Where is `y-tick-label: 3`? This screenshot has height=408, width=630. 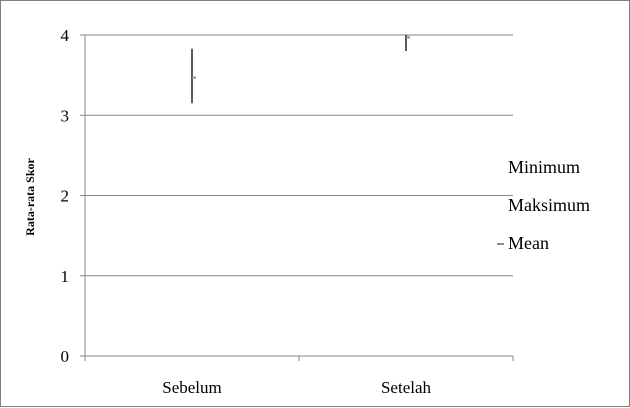
y-tick-label: 3 is located at coordinates (65, 115).